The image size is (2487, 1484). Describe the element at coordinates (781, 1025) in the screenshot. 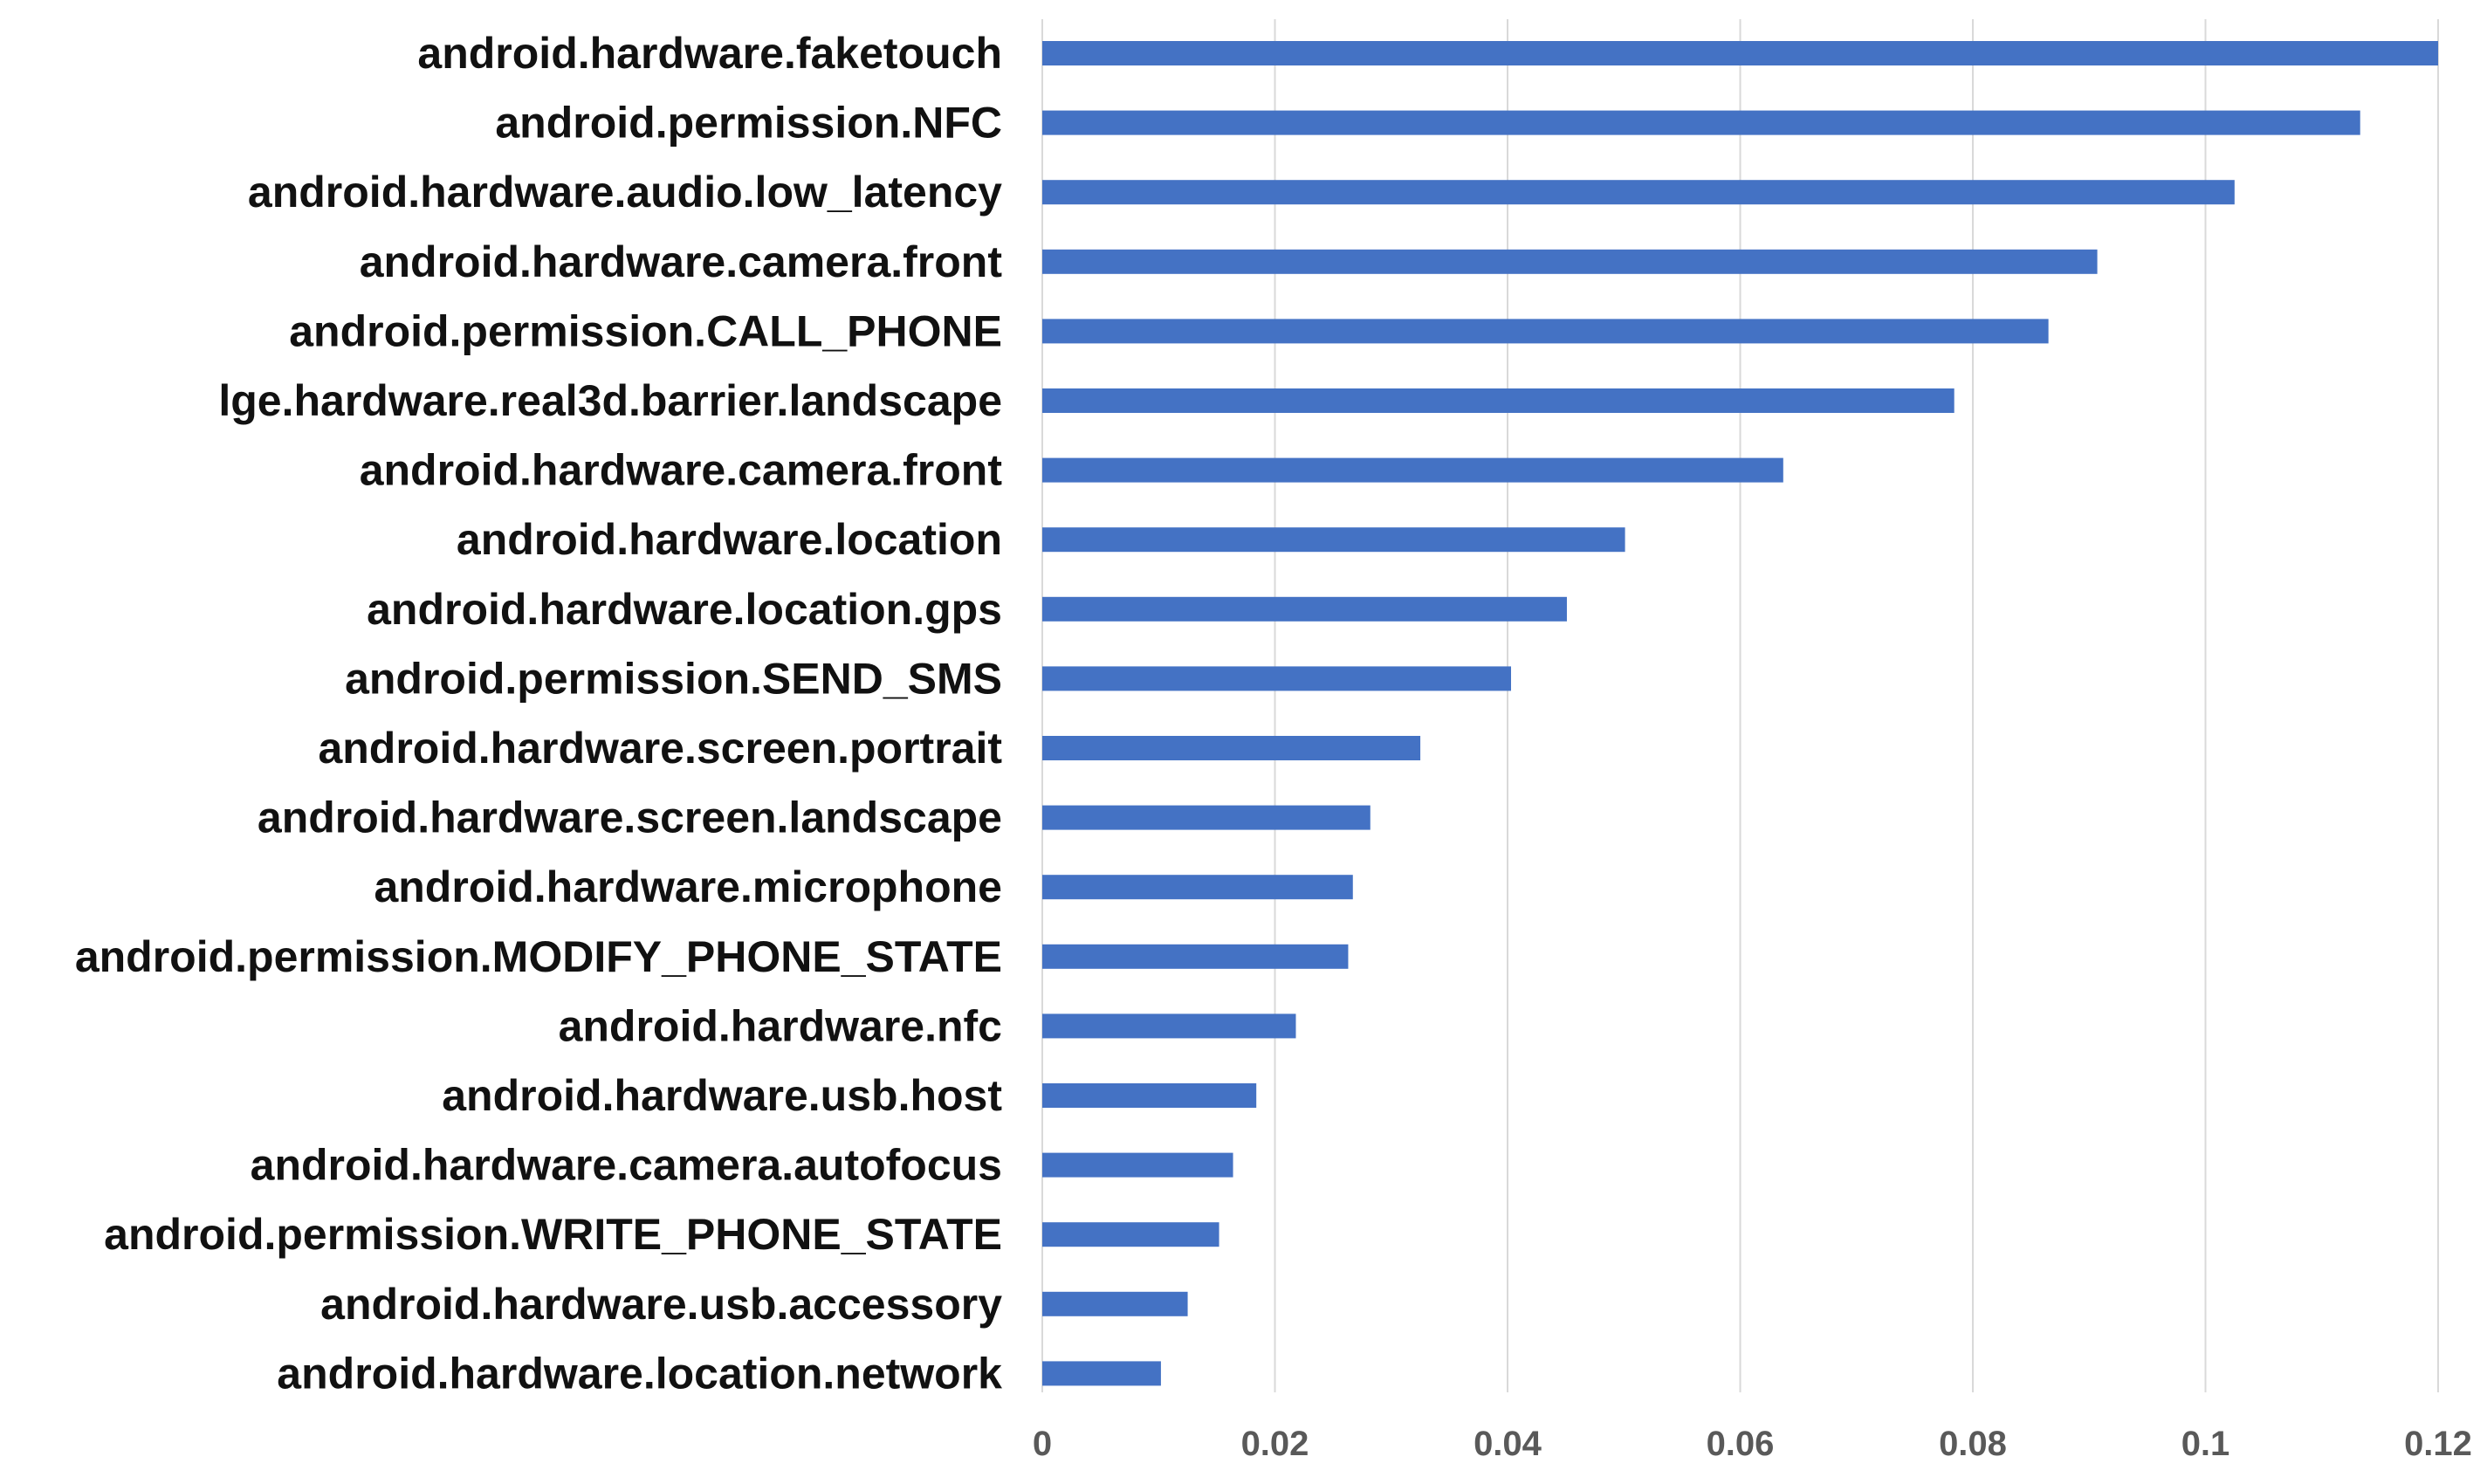

I see `category-label: android.hardware.nfc` at that location.